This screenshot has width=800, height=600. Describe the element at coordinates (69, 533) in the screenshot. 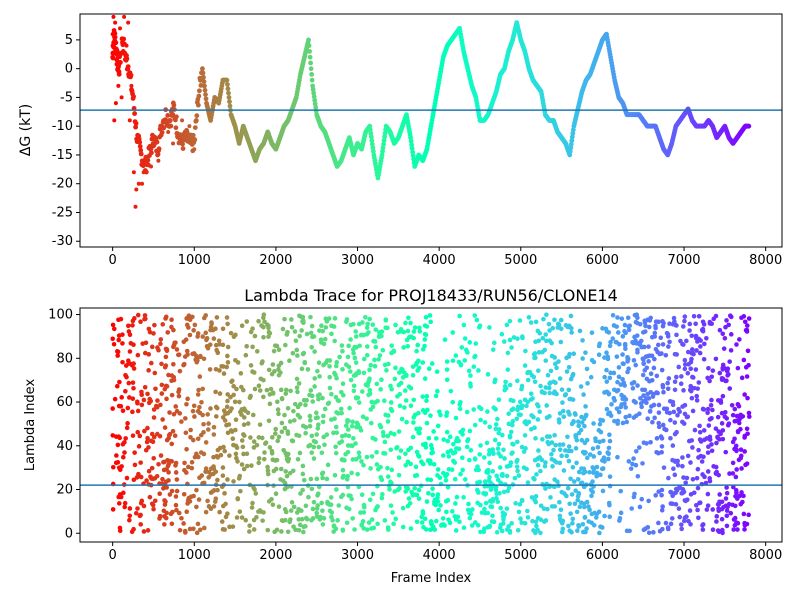

I see `bottom-y-tick-label: 0` at that location.